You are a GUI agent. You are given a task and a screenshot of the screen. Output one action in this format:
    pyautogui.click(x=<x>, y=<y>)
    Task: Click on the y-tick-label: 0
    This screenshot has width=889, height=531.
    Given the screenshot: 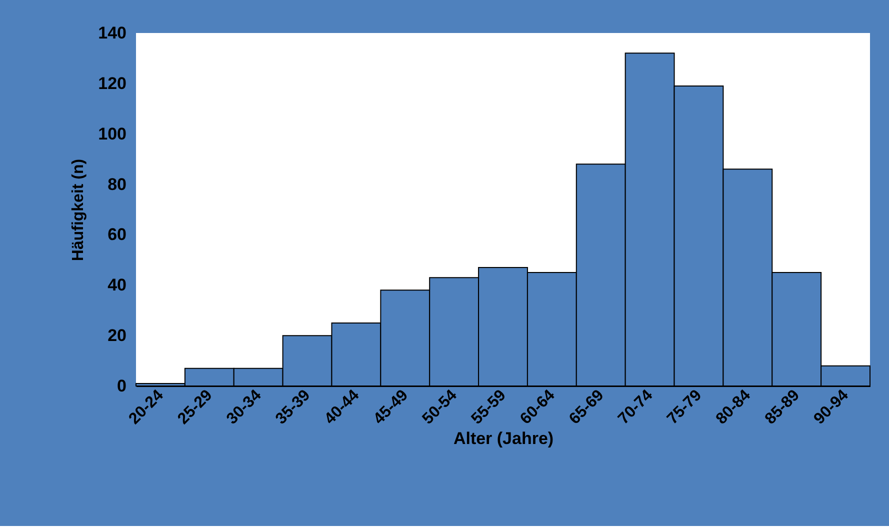 What is the action you would take?
    pyautogui.click(x=121, y=386)
    